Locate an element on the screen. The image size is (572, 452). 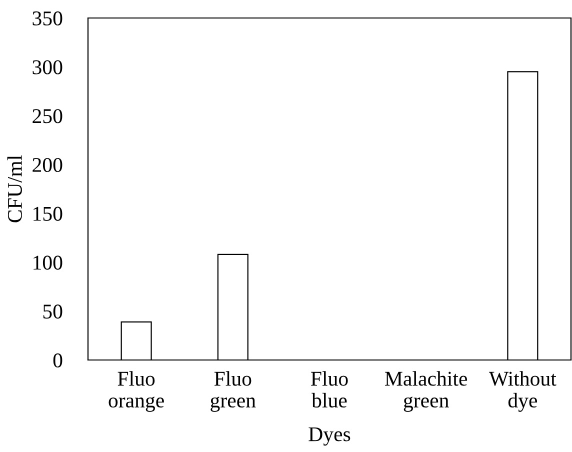
x-tick-label: Fluo blue is located at coordinates (329, 389).